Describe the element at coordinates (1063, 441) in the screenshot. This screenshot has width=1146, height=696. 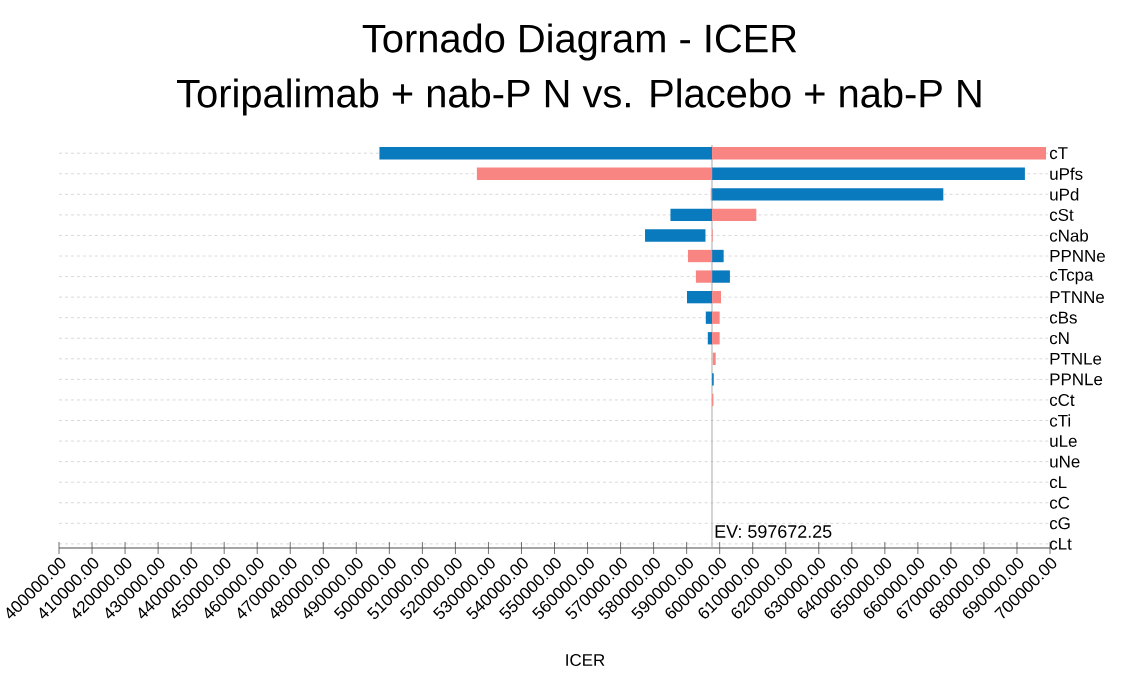
I see `y-tick-label: uLe` at that location.